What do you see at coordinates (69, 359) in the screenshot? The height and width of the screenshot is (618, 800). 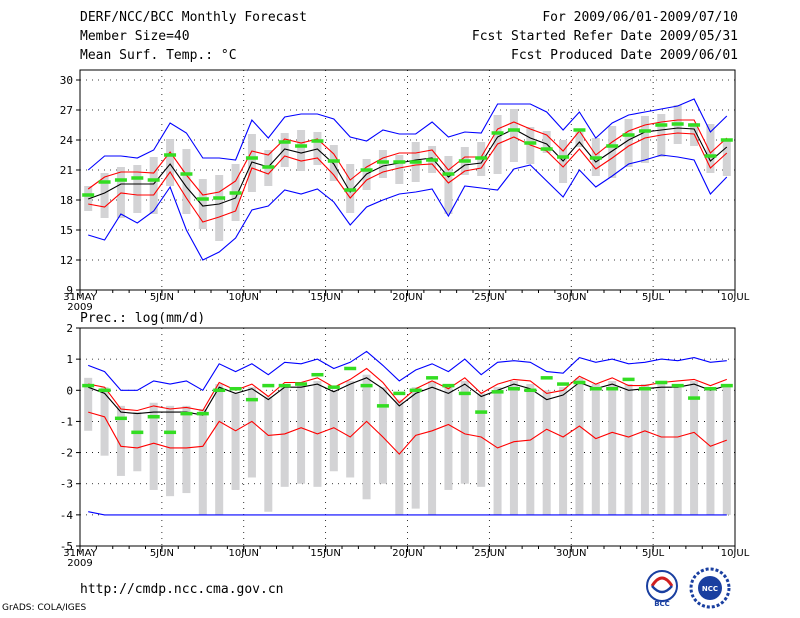 I see `prec-ytick-label: 1` at bounding box center [69, 359].